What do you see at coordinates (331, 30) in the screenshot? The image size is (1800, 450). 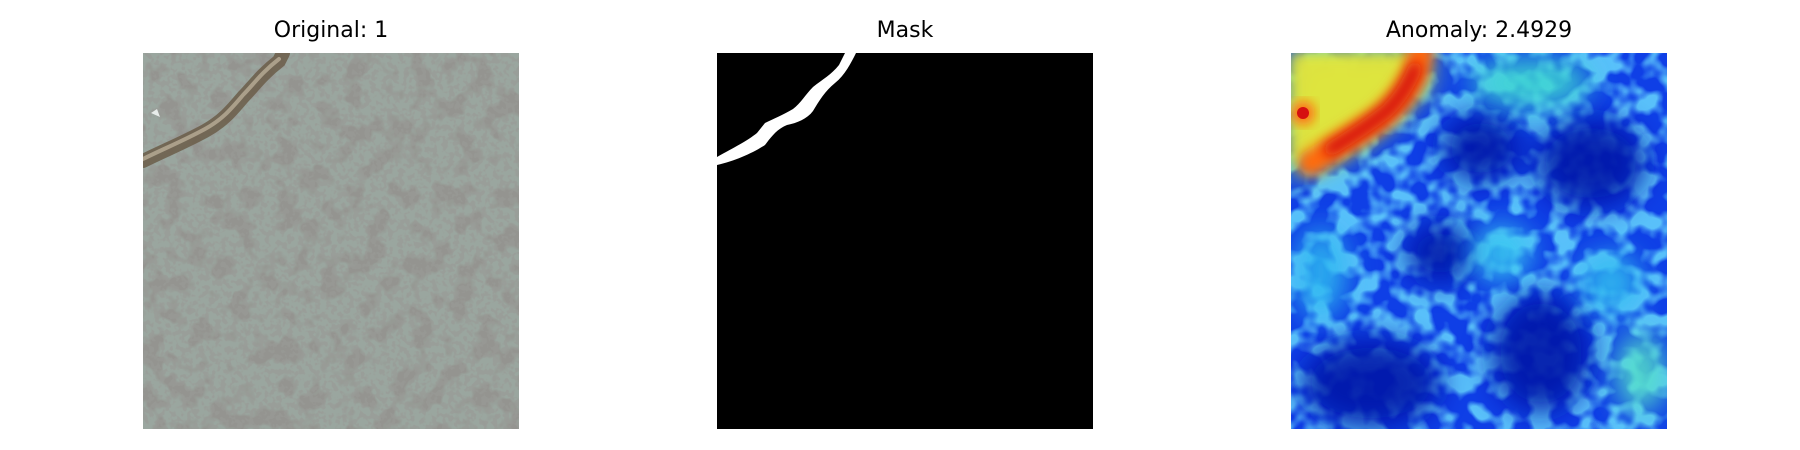 I see `original-title: Original: 1` at bounding box center [331, 30].